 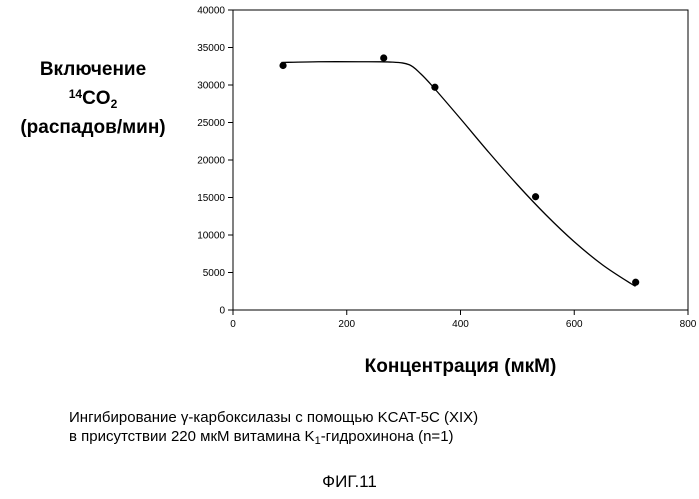 What do you see at coordinates (93, 70) in the screenshot?
I see `y-axis-title-line1: Включение` at bounding box center [93, 70].